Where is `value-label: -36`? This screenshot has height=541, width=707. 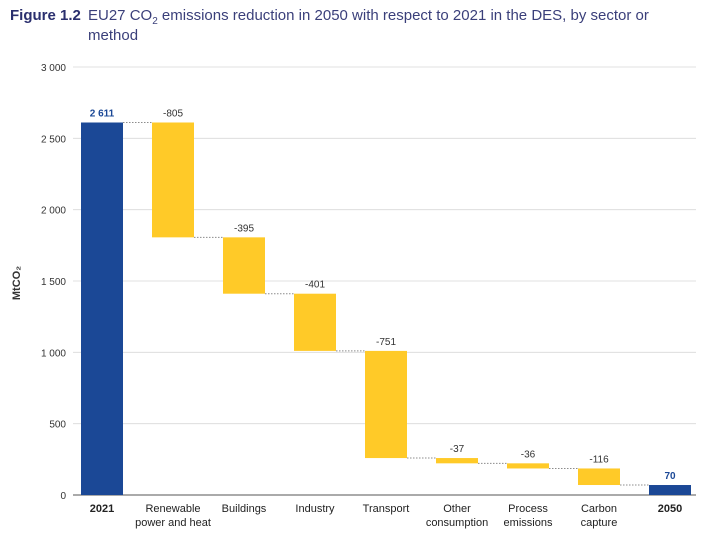
value-label: -36 is located at coordinates (528, 454).